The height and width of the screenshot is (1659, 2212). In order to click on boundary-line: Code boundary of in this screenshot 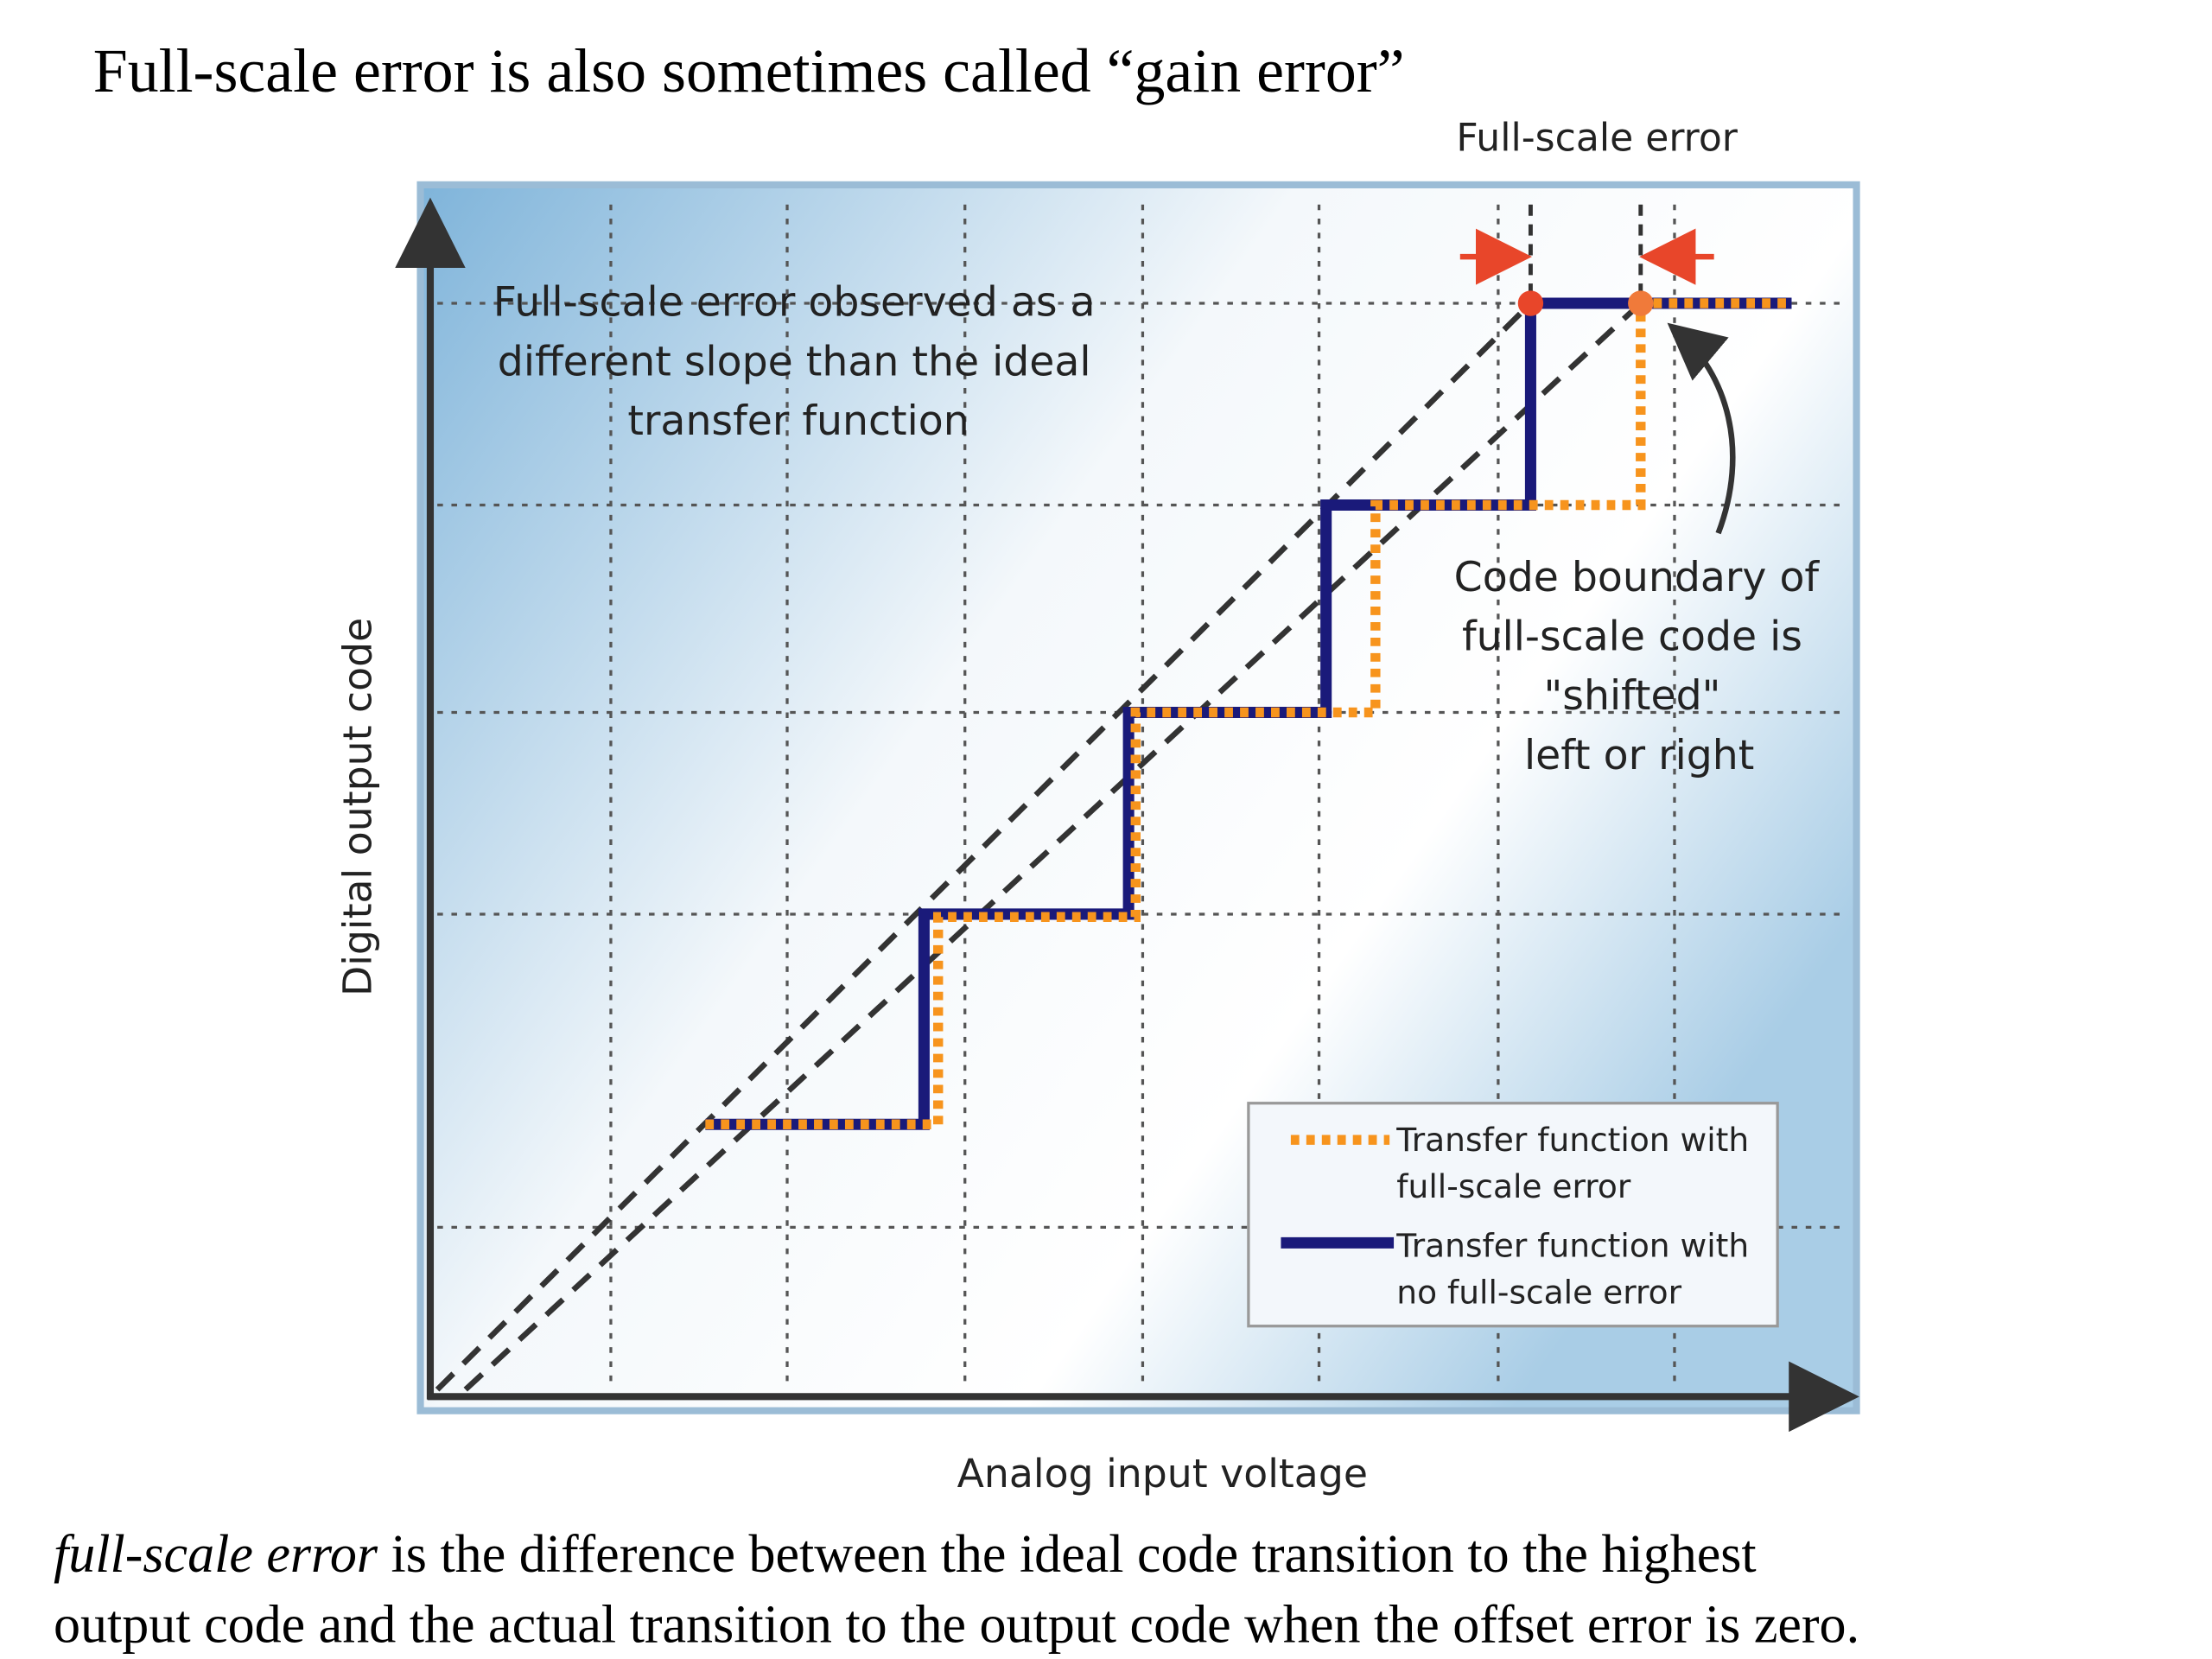, I will do `click(1637, 577)`.